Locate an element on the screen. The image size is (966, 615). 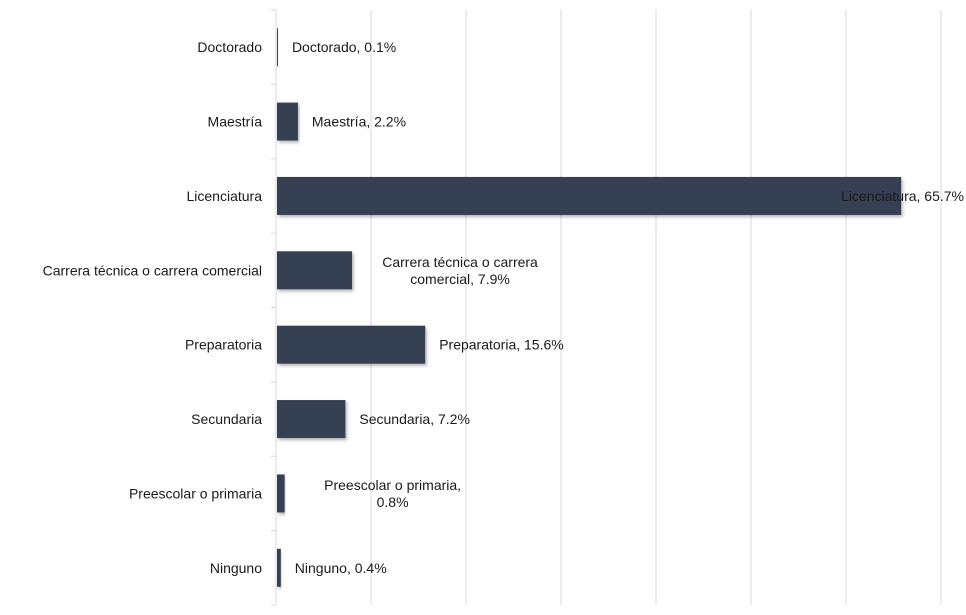
category-label: Secundaria is located at coordinates (226, 419).